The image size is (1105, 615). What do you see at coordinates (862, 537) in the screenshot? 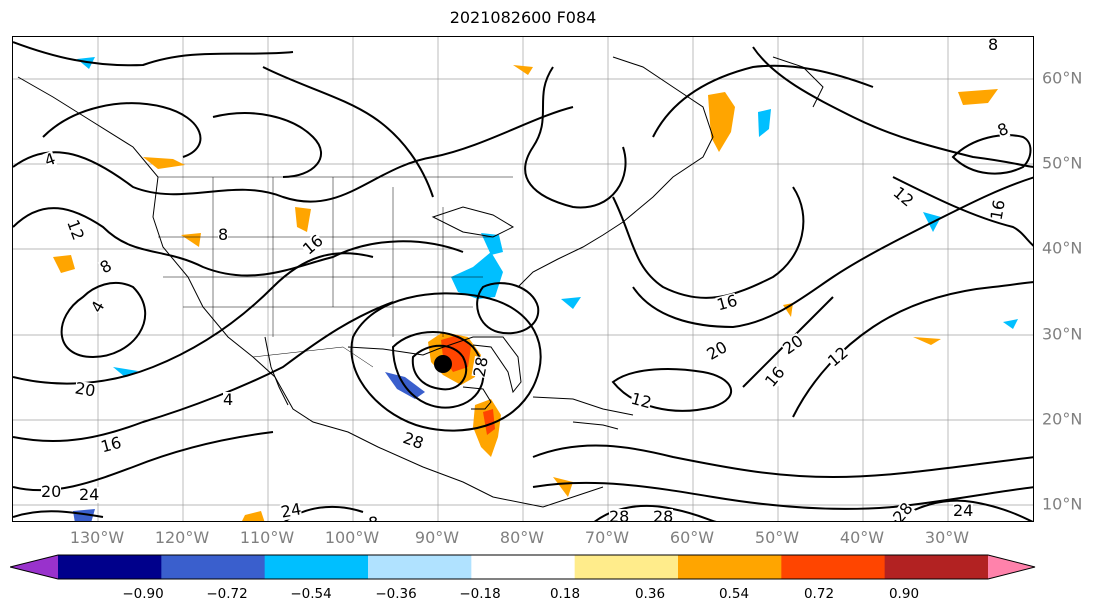
I see `lon-label: 40°W` at bounding box center [862, 537].